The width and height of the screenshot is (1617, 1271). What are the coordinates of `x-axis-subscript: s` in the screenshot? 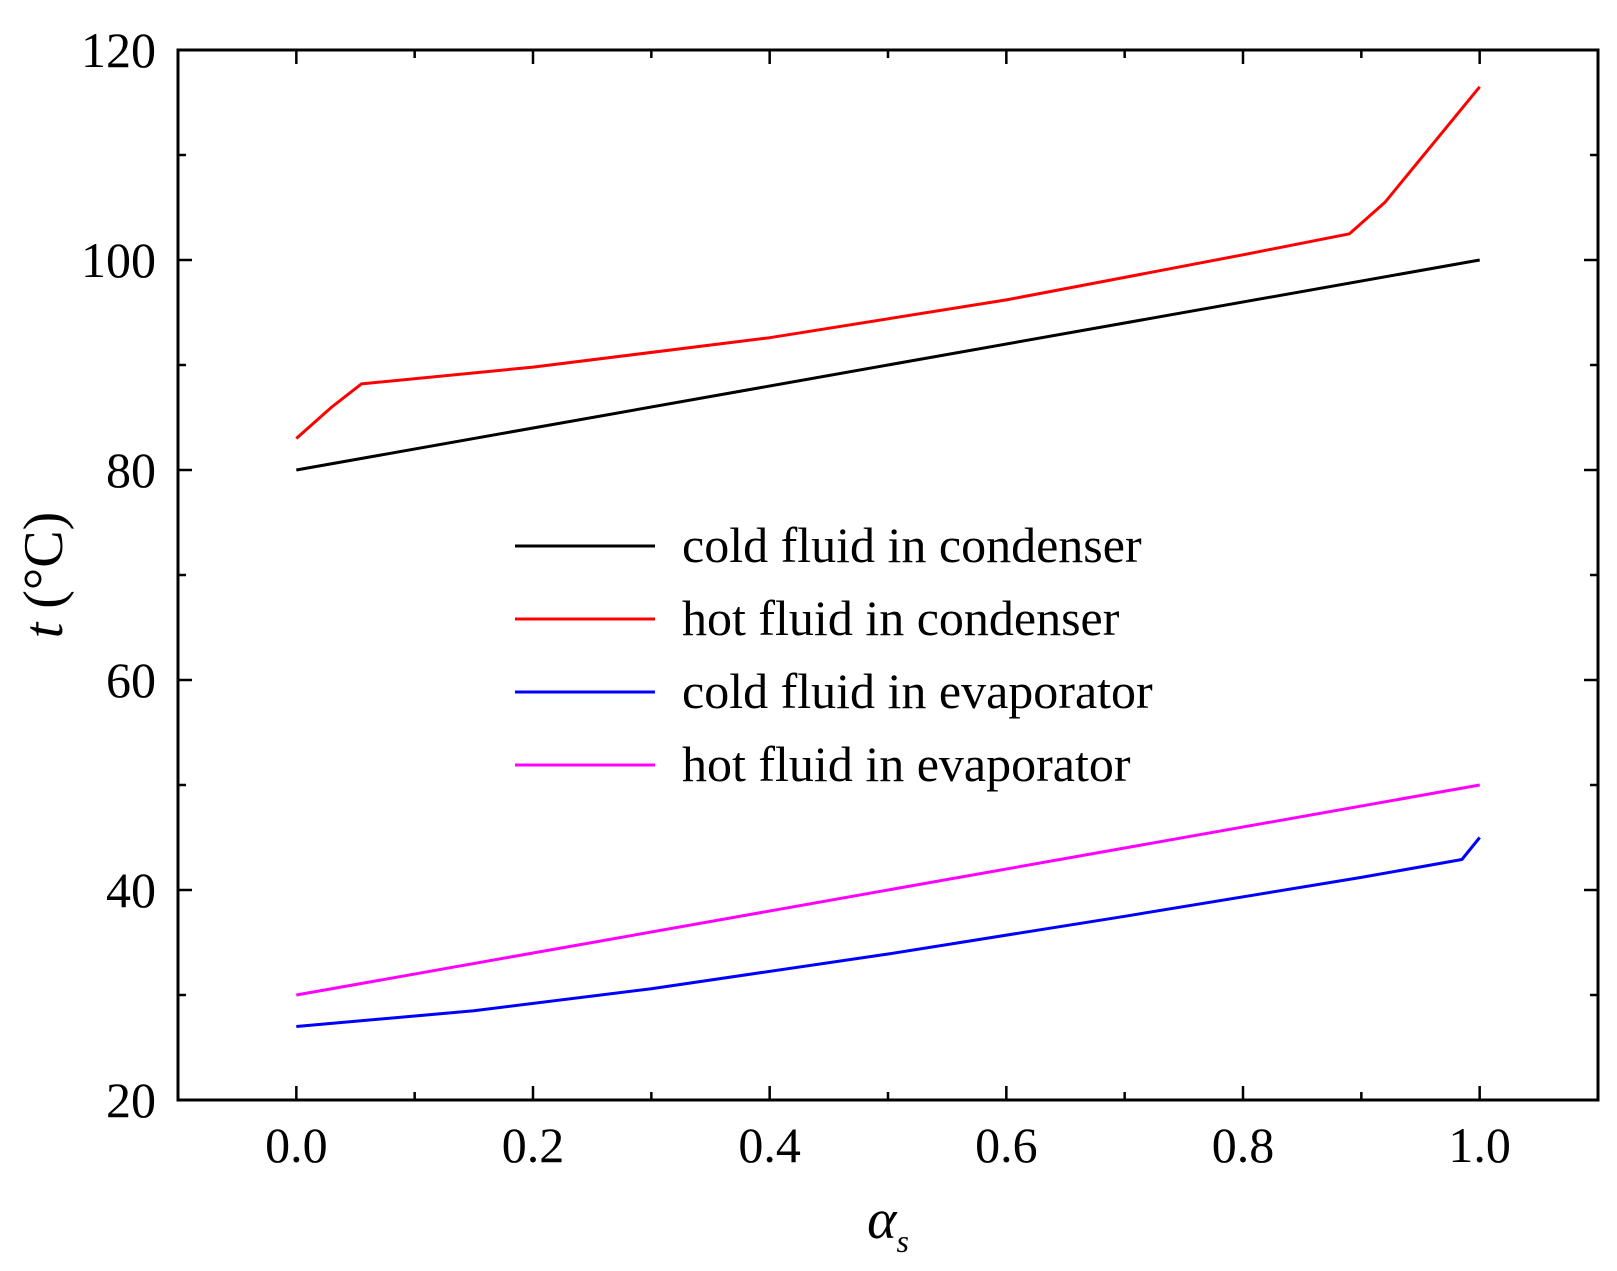 It's located at (902, 1241).